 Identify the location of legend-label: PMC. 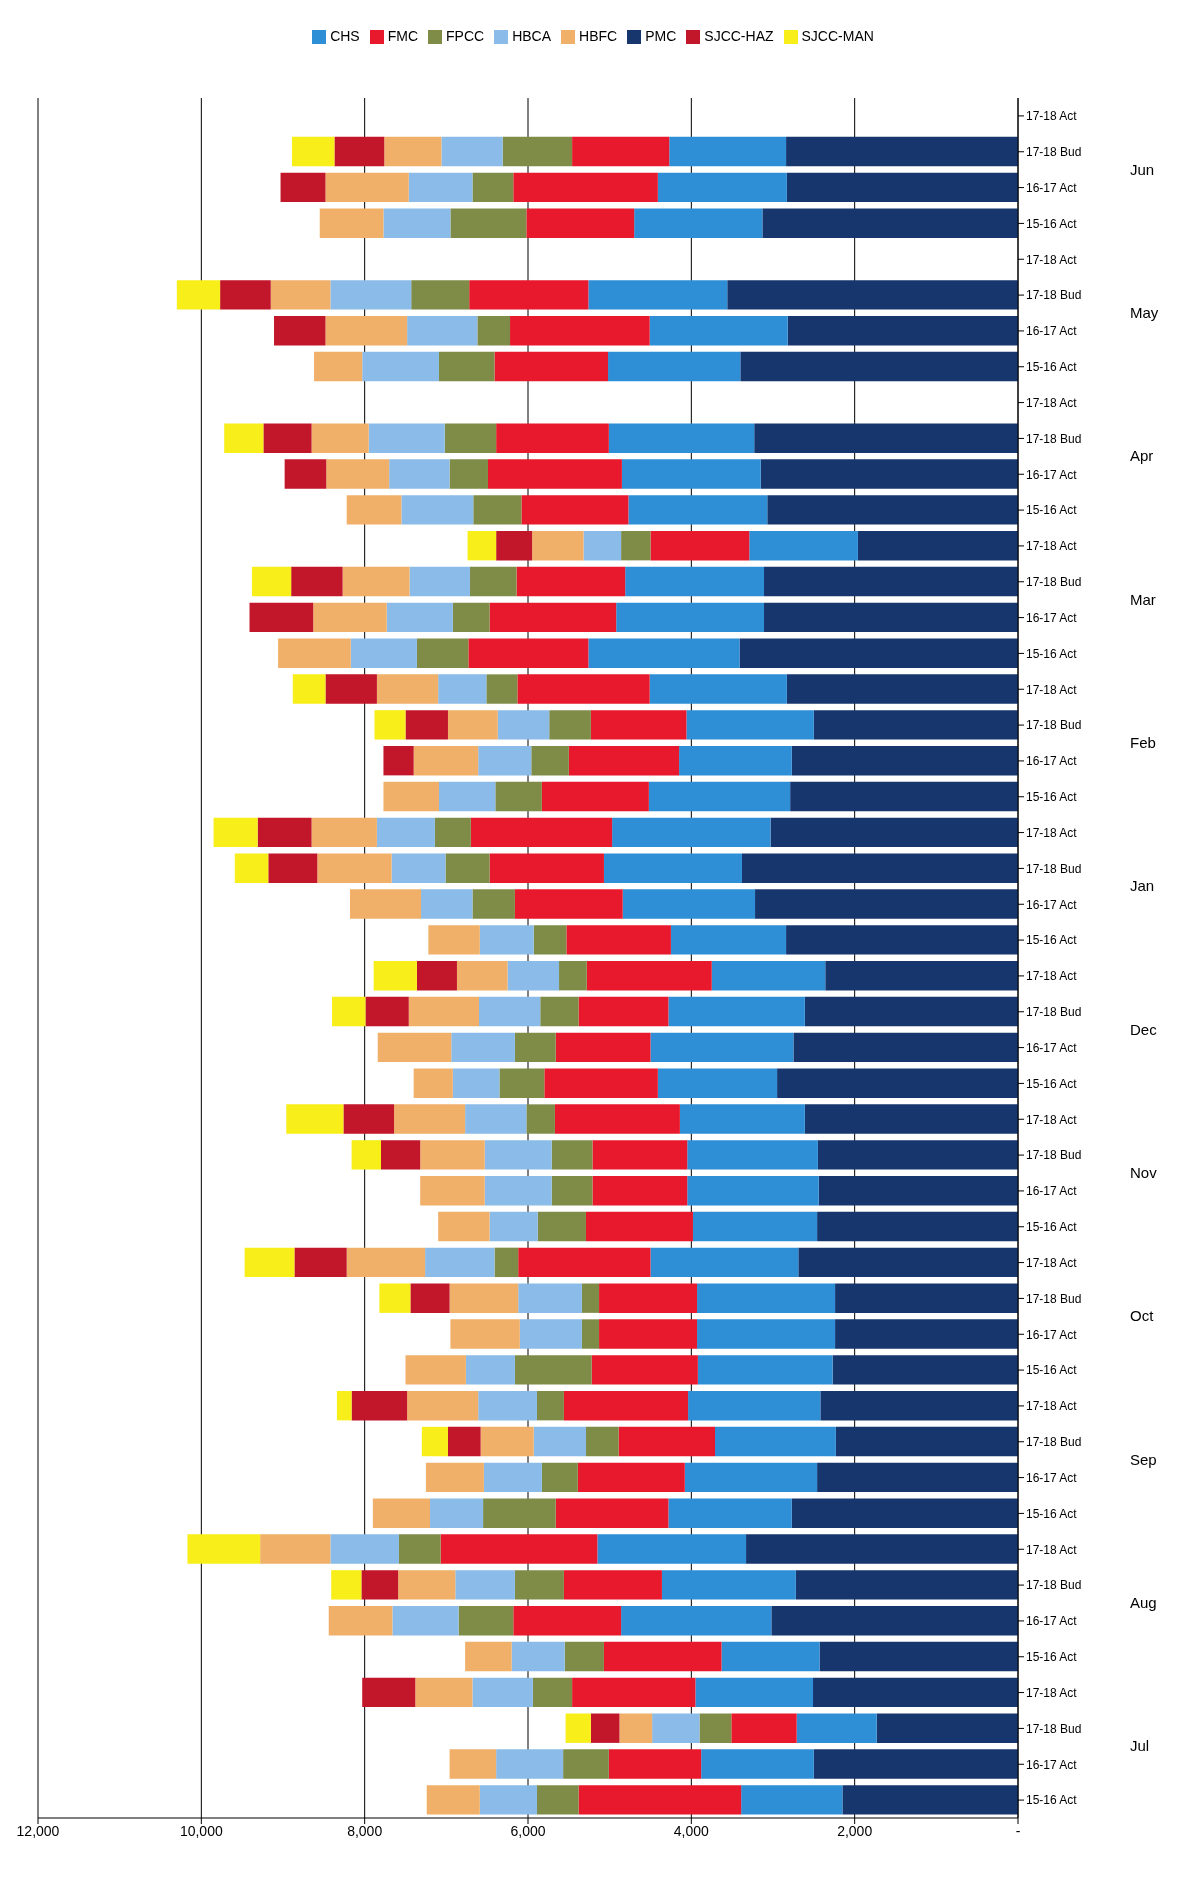
(661, 36).